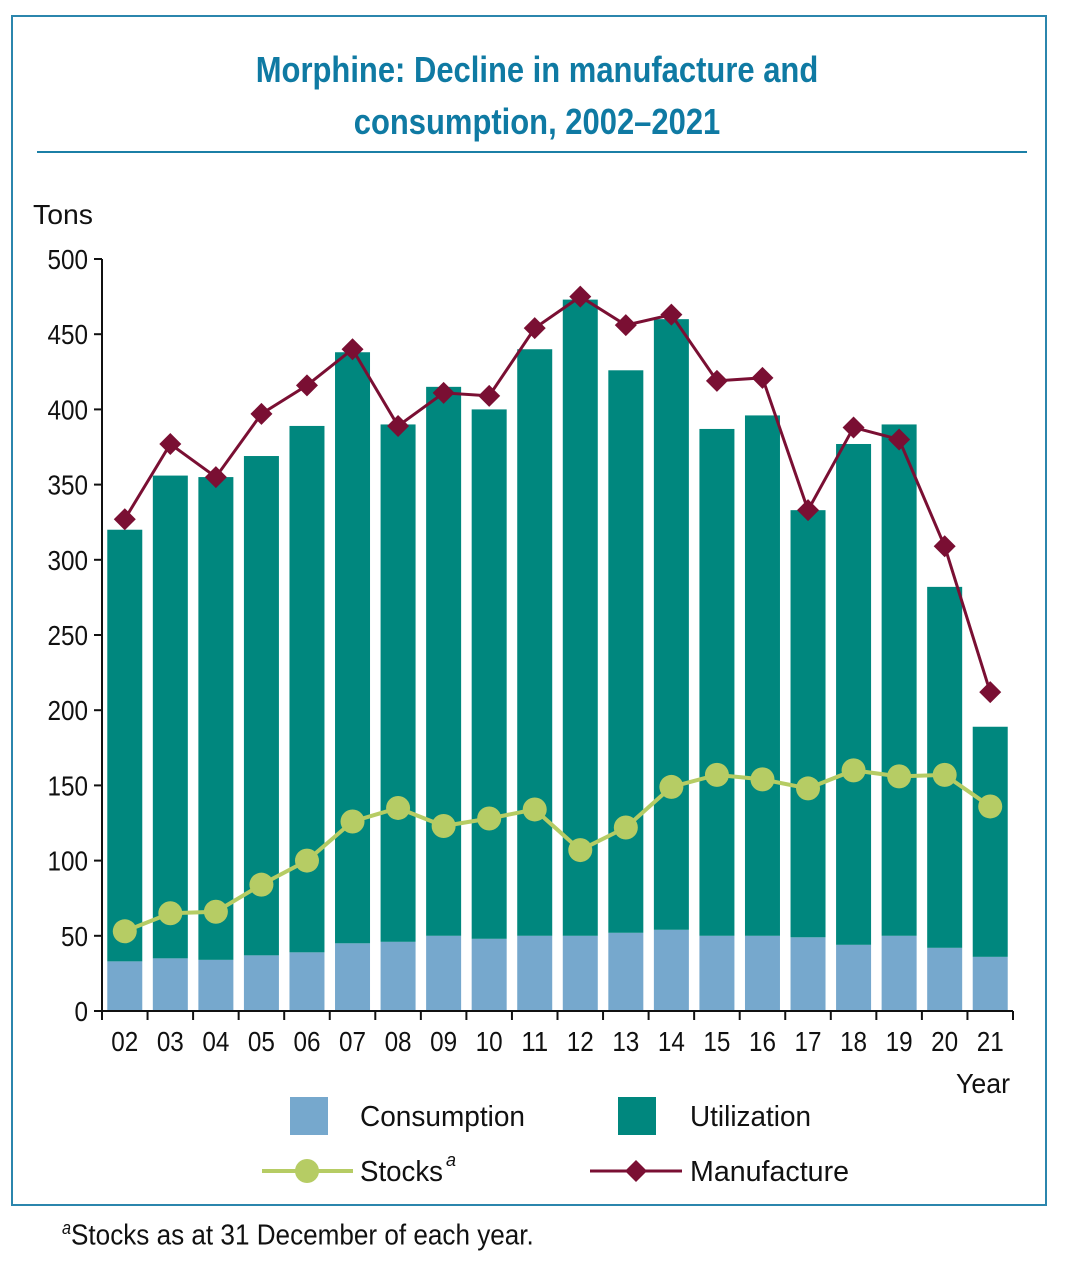 The width and height of the screenshot is (1074, 1265). I want to click on x-tick-label: 18, so click(853, 1041).